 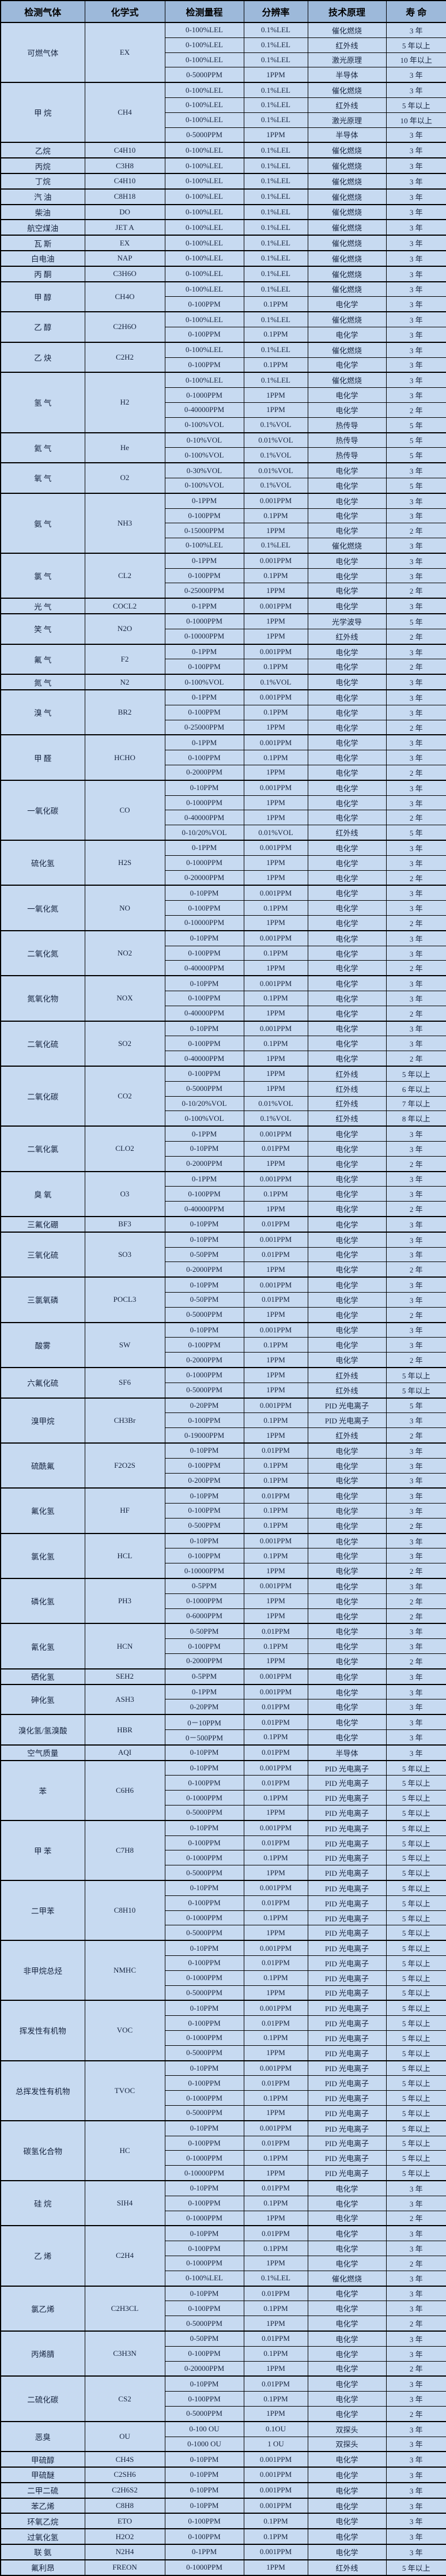 What do you see at coordinates (415, 60) in the screenshot?
I see `lifespan-cell: 10 年以上` at bounding box center [415, 60].